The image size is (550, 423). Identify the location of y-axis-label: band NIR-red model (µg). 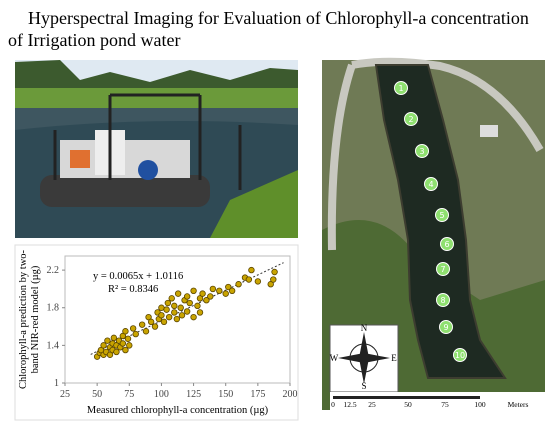
(35, 319).